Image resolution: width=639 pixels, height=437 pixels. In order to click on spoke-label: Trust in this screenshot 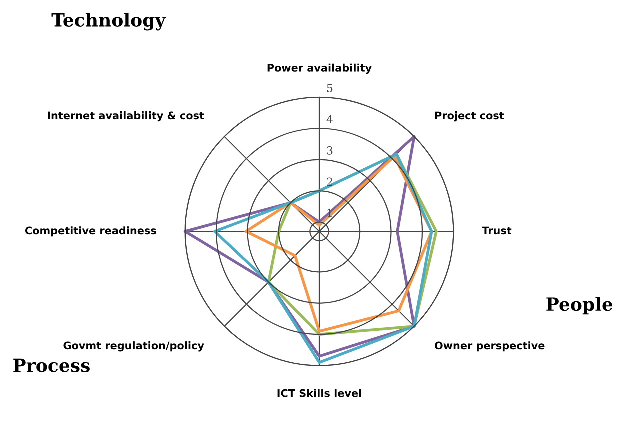, I will do `click(497, 230)`.